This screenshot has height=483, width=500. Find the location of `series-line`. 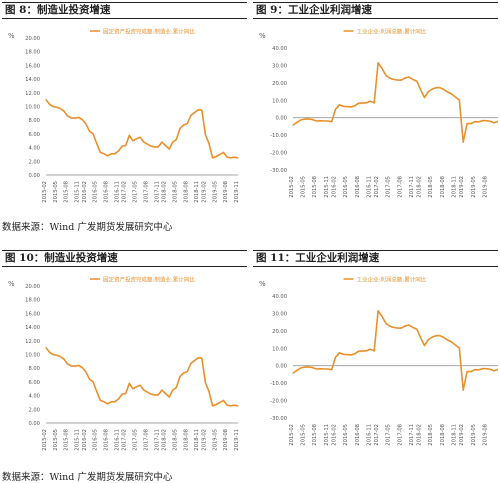

series-line is located at coordinates (395, 102).